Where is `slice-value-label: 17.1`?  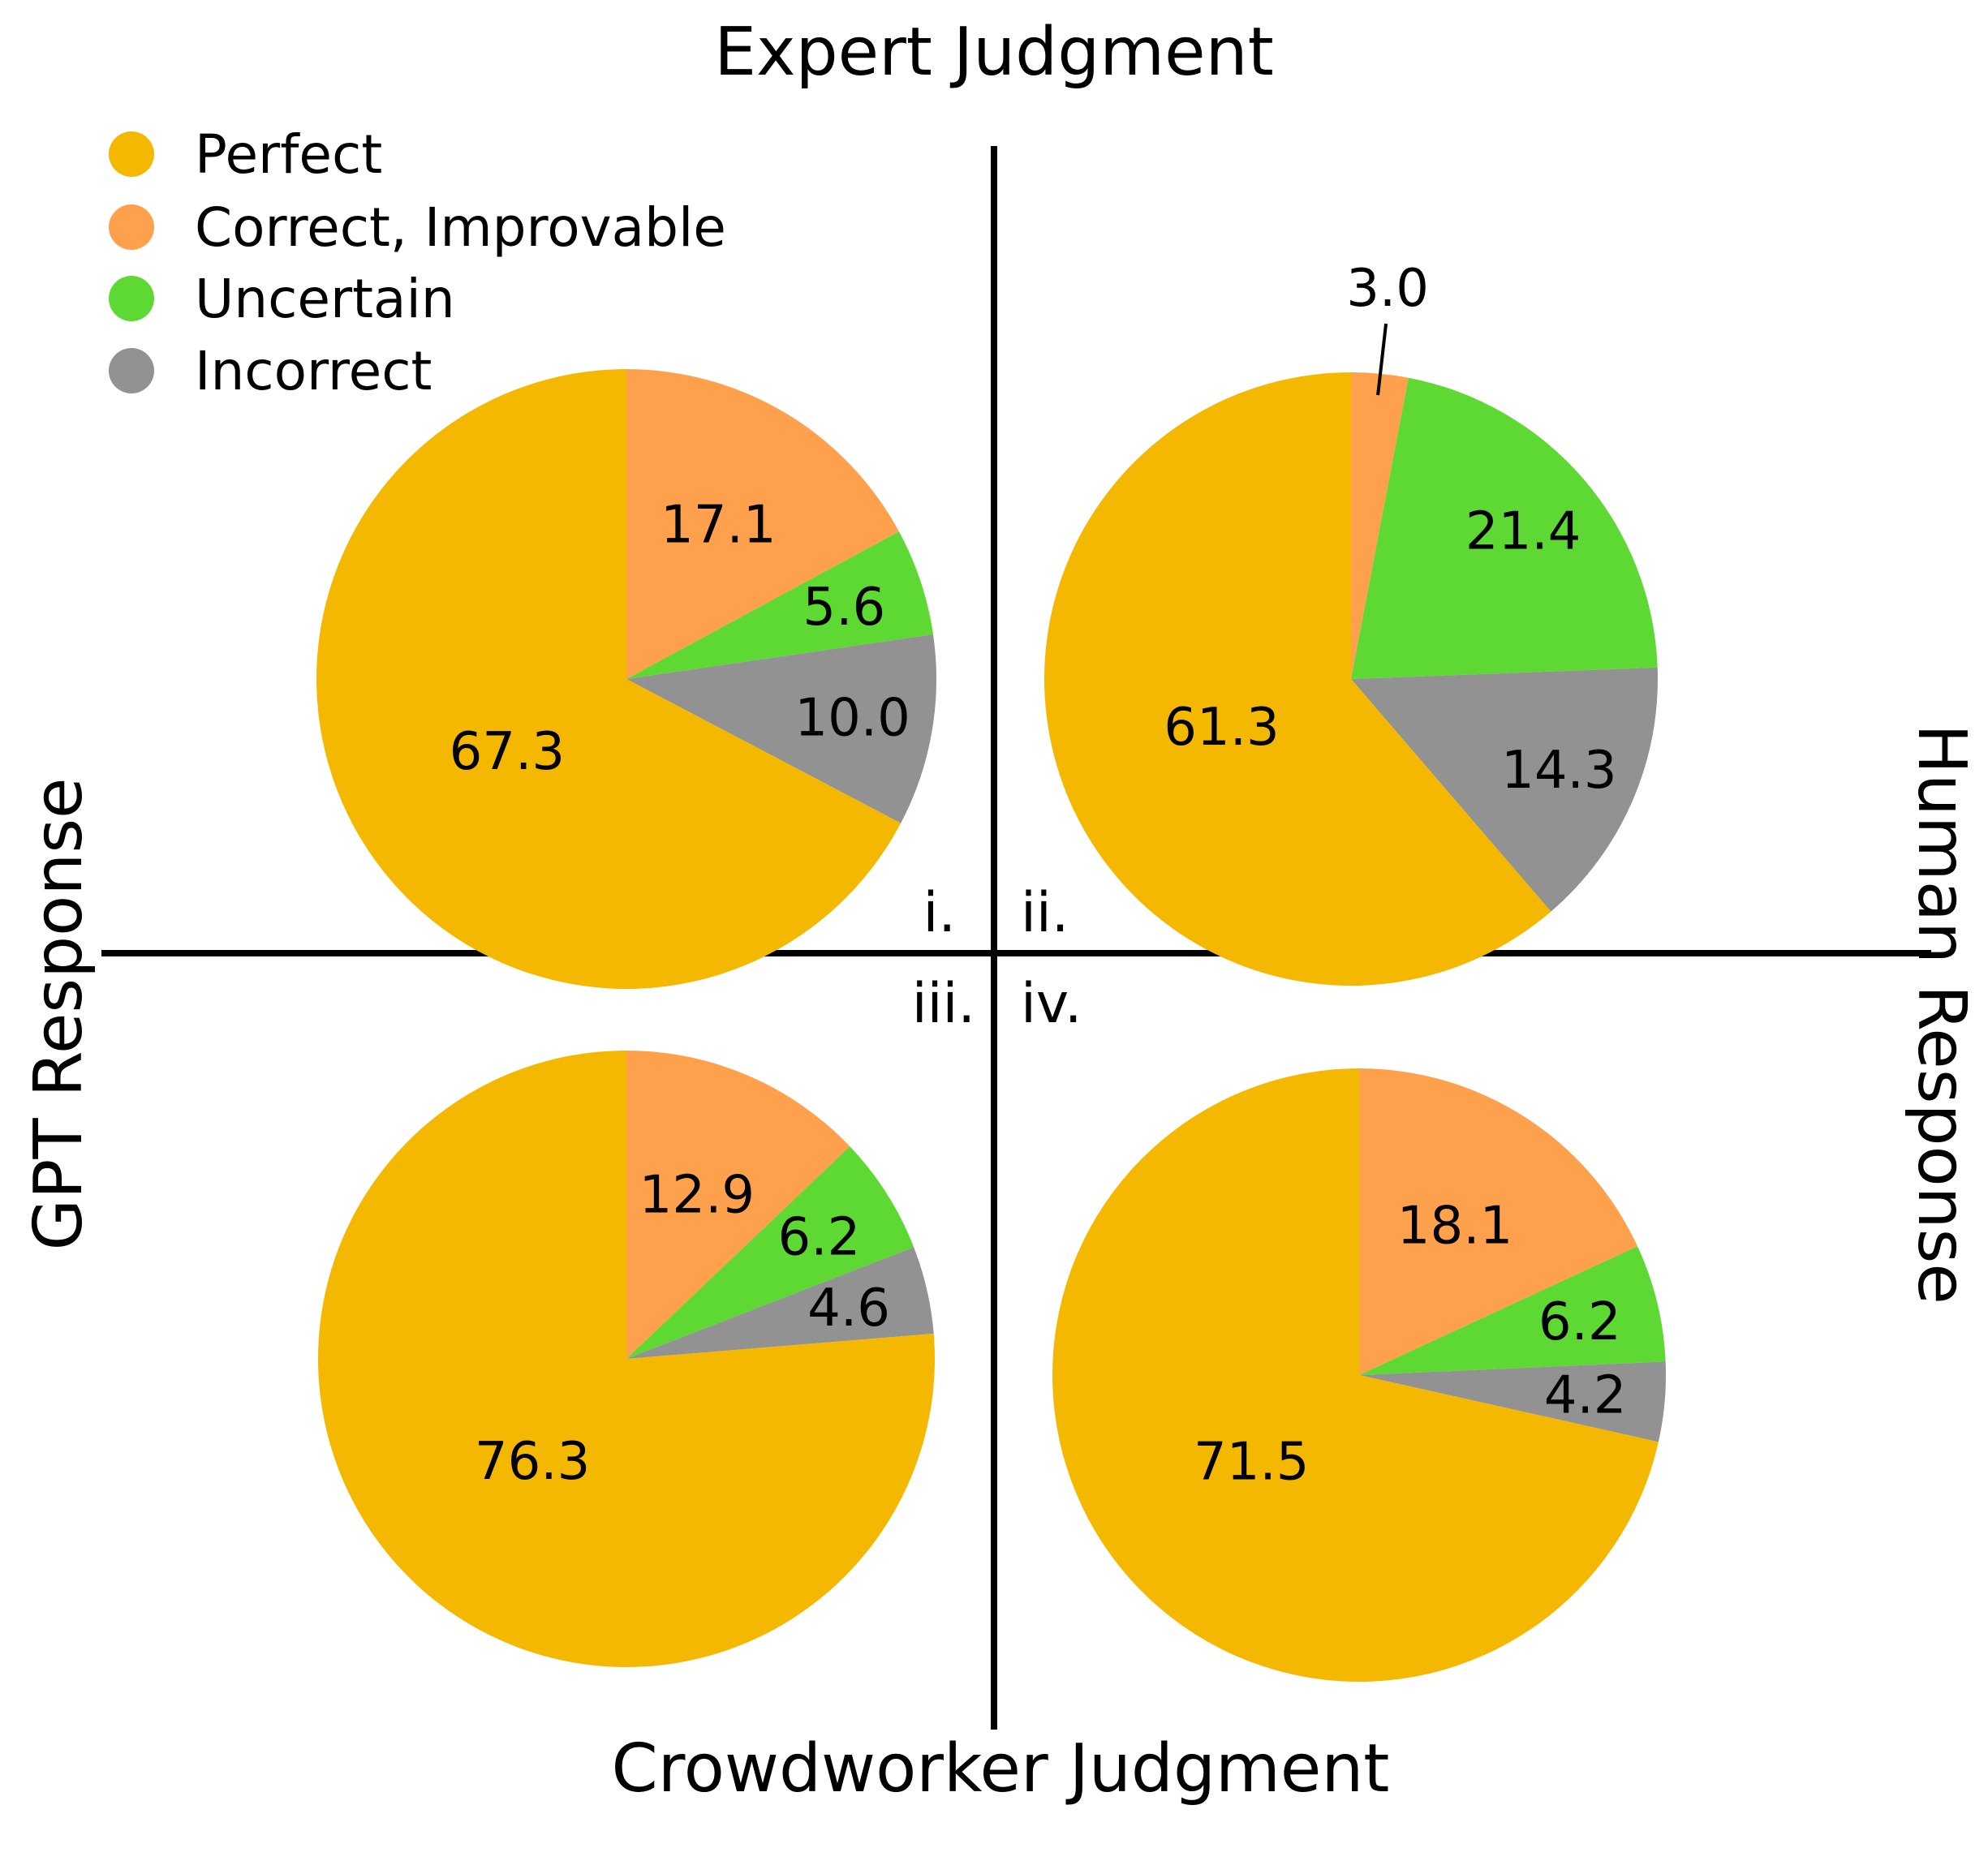
slice-value-label: 17.1 is located at coordinates (719, 526).